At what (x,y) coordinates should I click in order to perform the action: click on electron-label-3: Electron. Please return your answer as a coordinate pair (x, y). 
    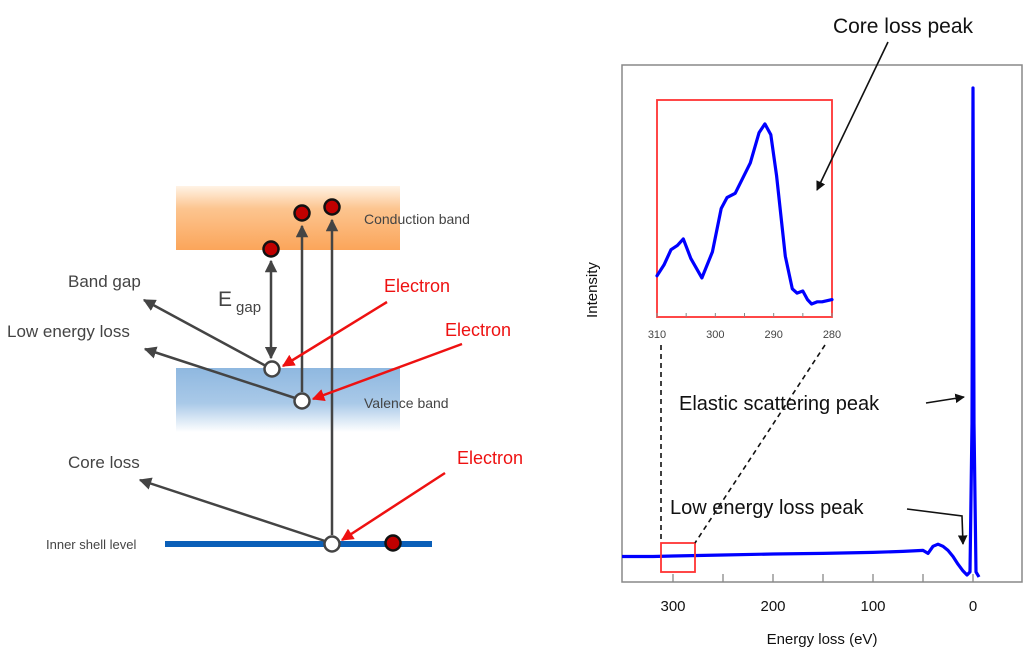
    Looking at the image, I should click on (490, 458).